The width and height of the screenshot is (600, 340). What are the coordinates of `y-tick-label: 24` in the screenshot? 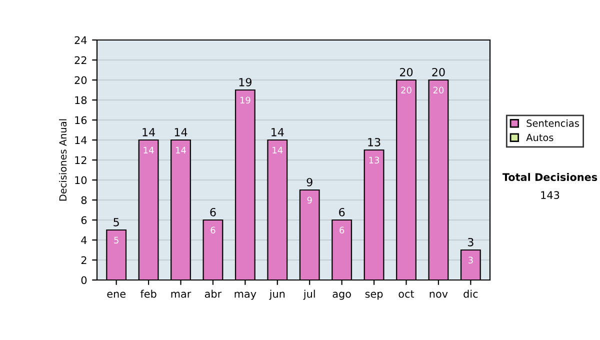 It's located at (80, 40).